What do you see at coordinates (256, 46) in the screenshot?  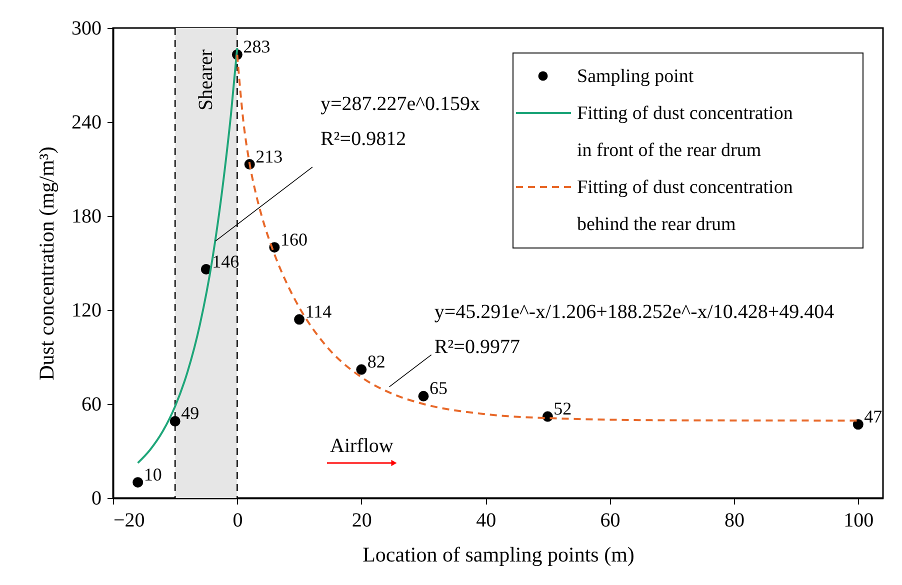 I see `data-label: 283` at bounding box center [256, 46].